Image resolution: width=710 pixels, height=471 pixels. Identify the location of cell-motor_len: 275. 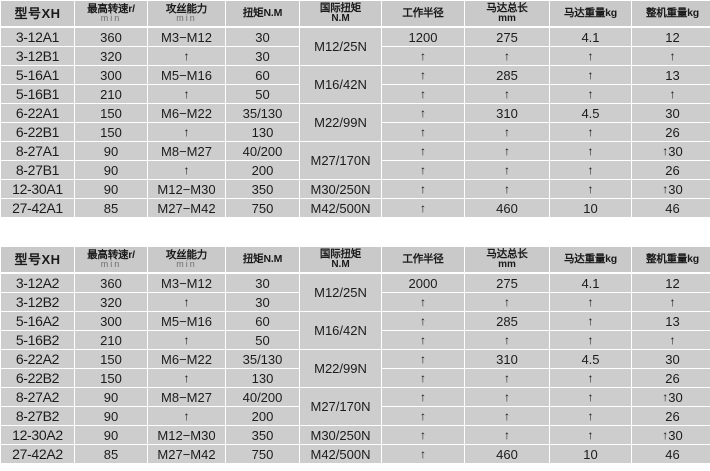
(507, 283).